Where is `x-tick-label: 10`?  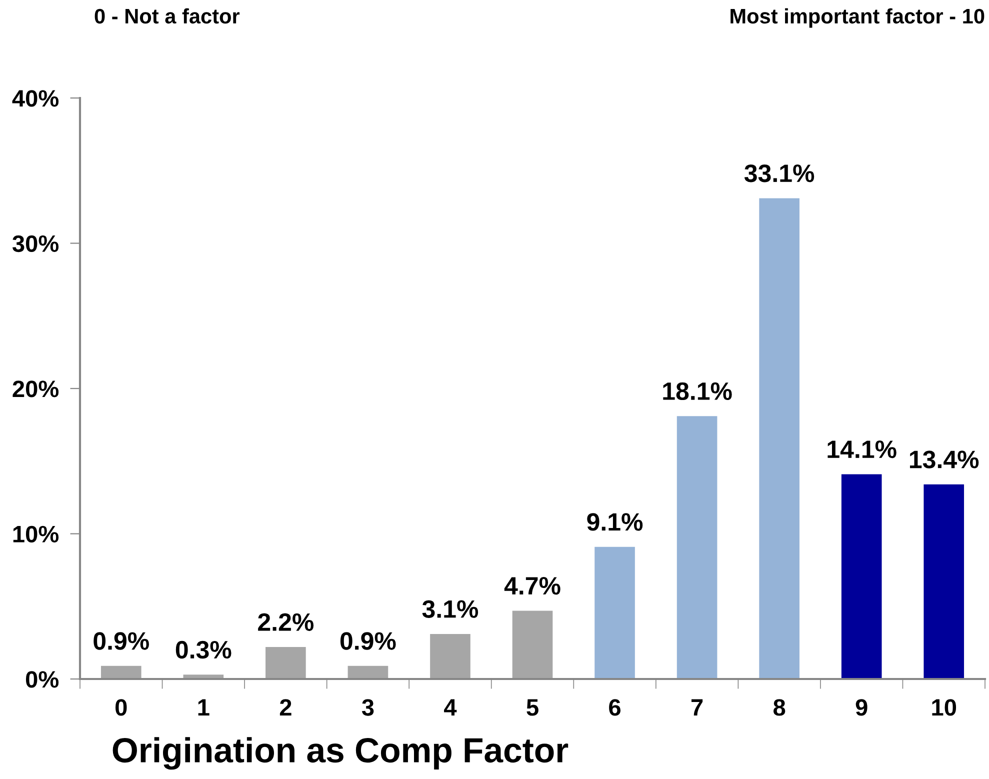 x-tick-label: 10 is located at coordinates (944, 707).